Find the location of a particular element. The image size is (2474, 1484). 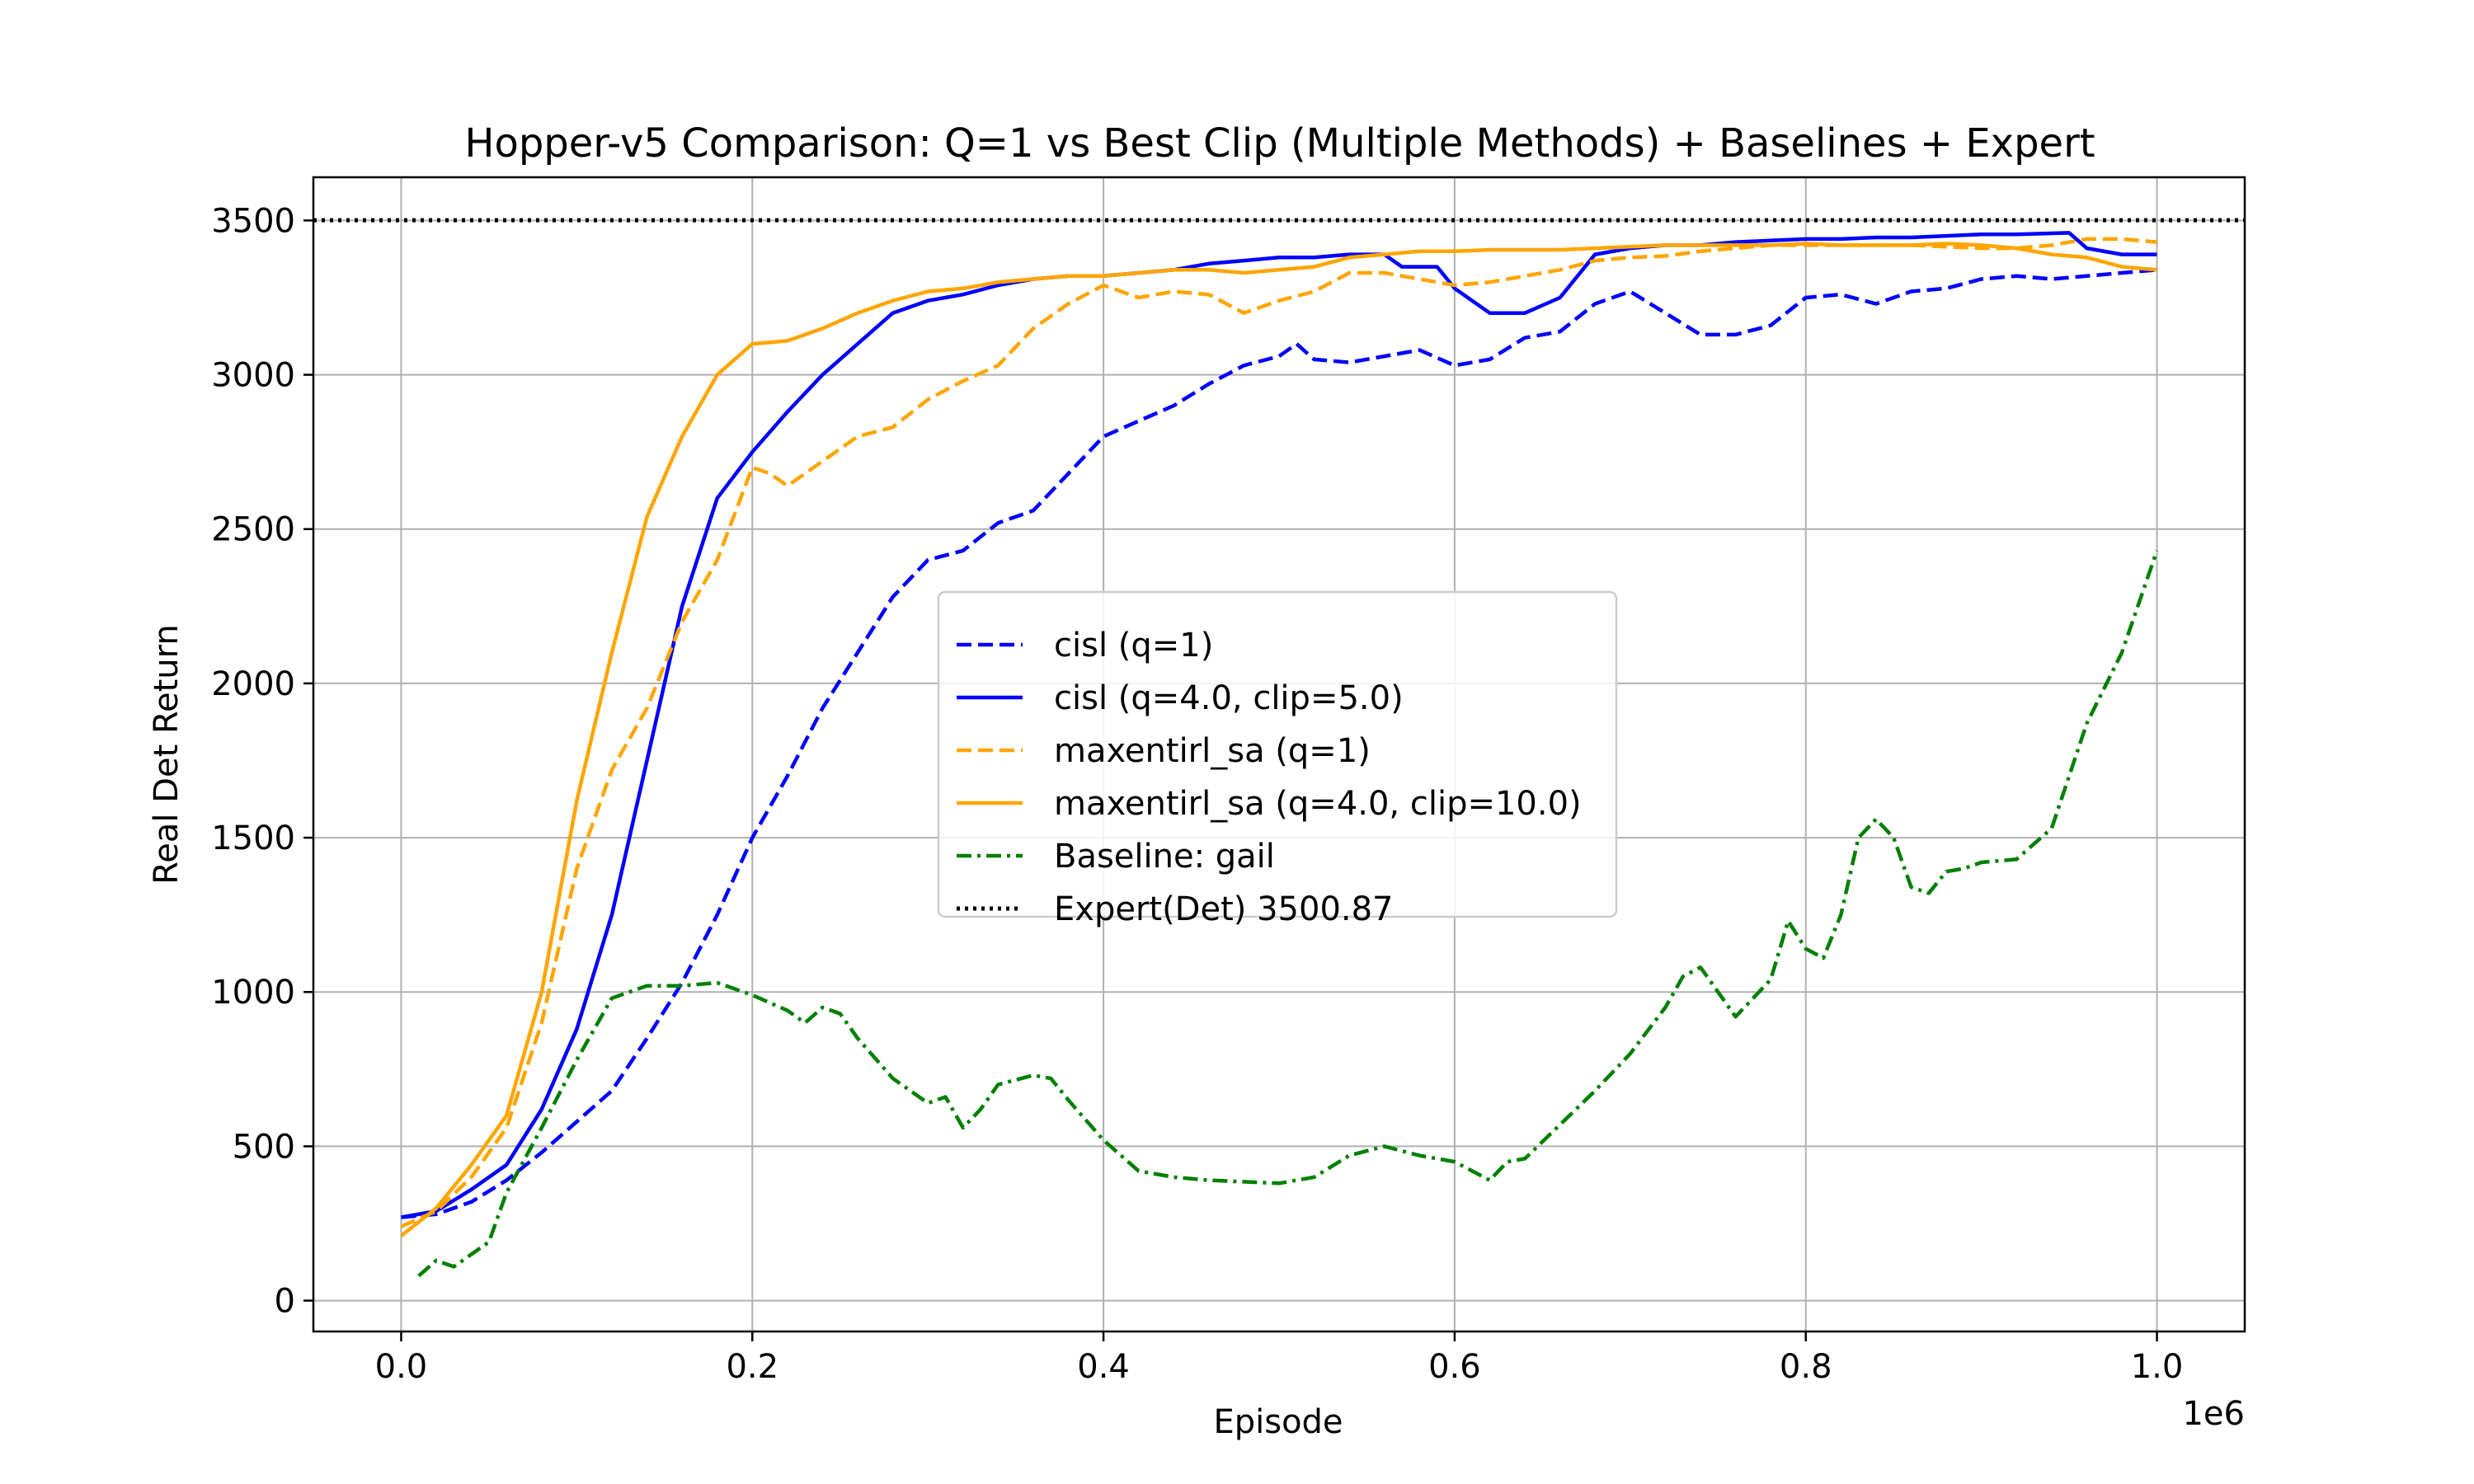

x-tick-label: 0.6 is located at coordinates (1454, 1367).